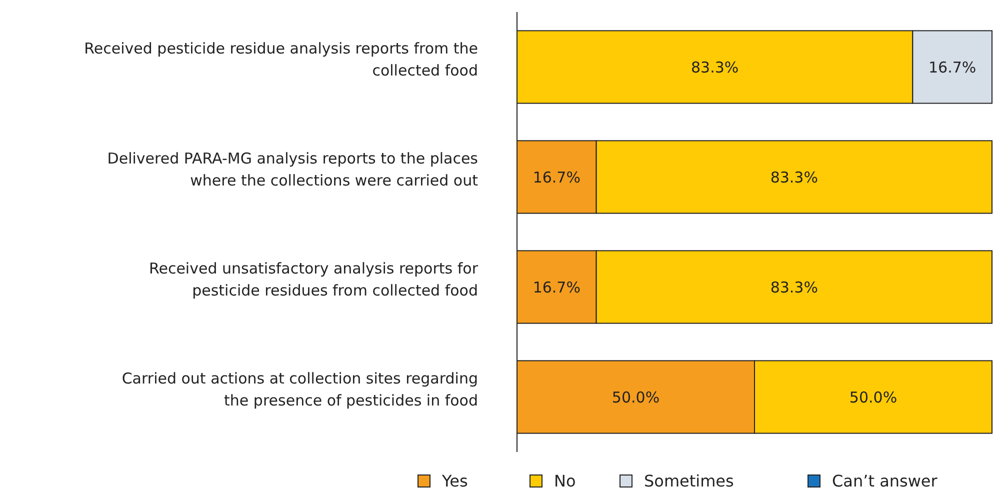 The height and width of the screenshot is (491, 994). What do you see at coordinates (313, 279) in the screenshot?
I see `y-tick-label: Received unsatisfactory analysis reports for pesticide residues from collected food` at bounding box center [313, 279].